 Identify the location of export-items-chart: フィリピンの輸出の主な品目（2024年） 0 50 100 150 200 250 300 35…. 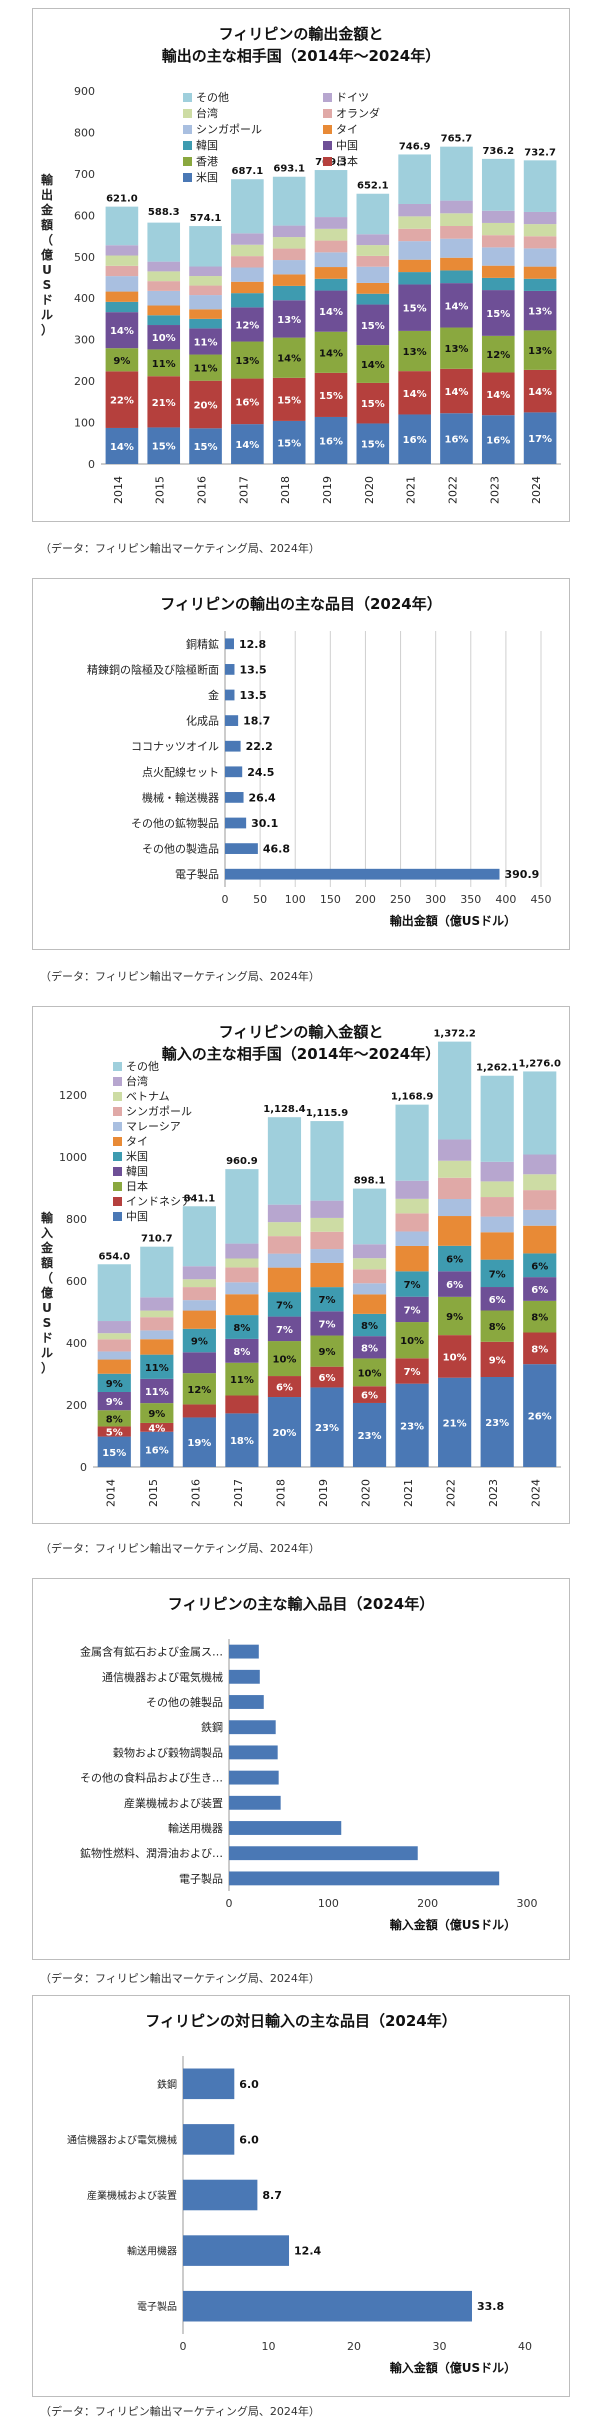
(319, 761).